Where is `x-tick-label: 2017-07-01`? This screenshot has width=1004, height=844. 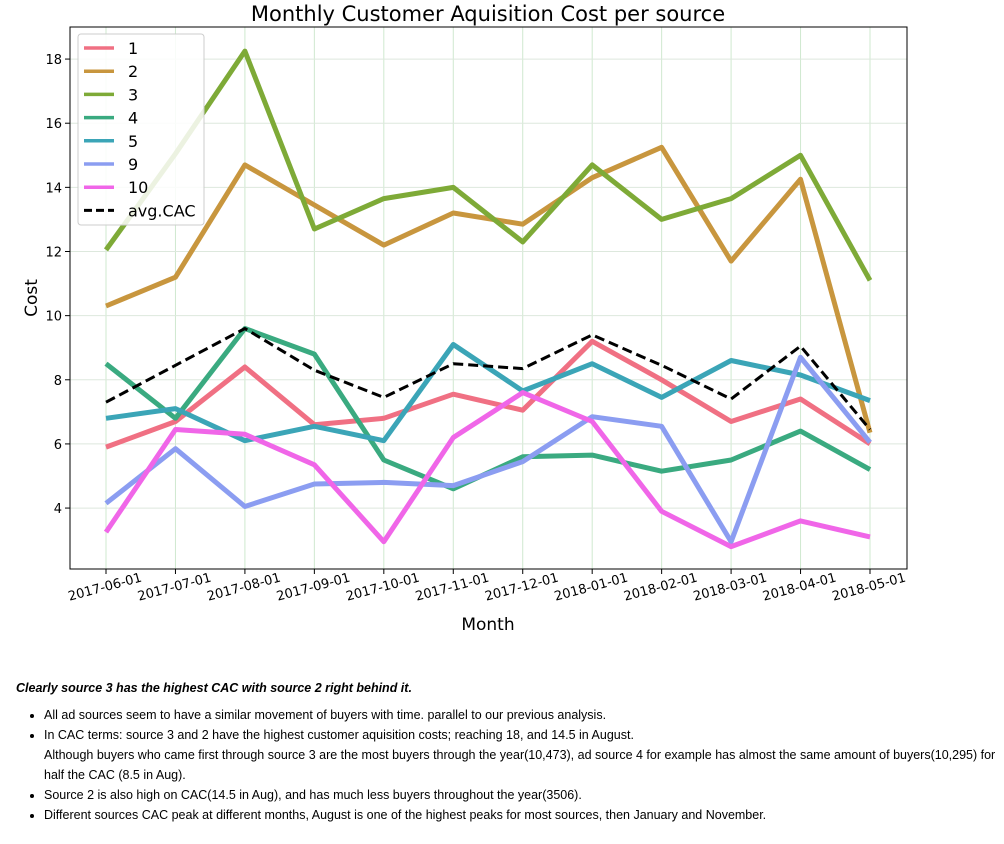 x-tick-label: 2017-07-01 is located at coordinates (174, 588).